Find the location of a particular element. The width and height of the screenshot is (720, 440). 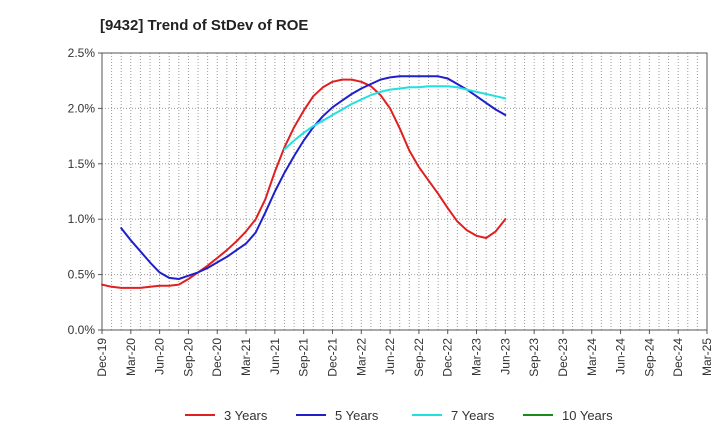

x-tick-label: Dec-20 is located at coordinates (217, 357).